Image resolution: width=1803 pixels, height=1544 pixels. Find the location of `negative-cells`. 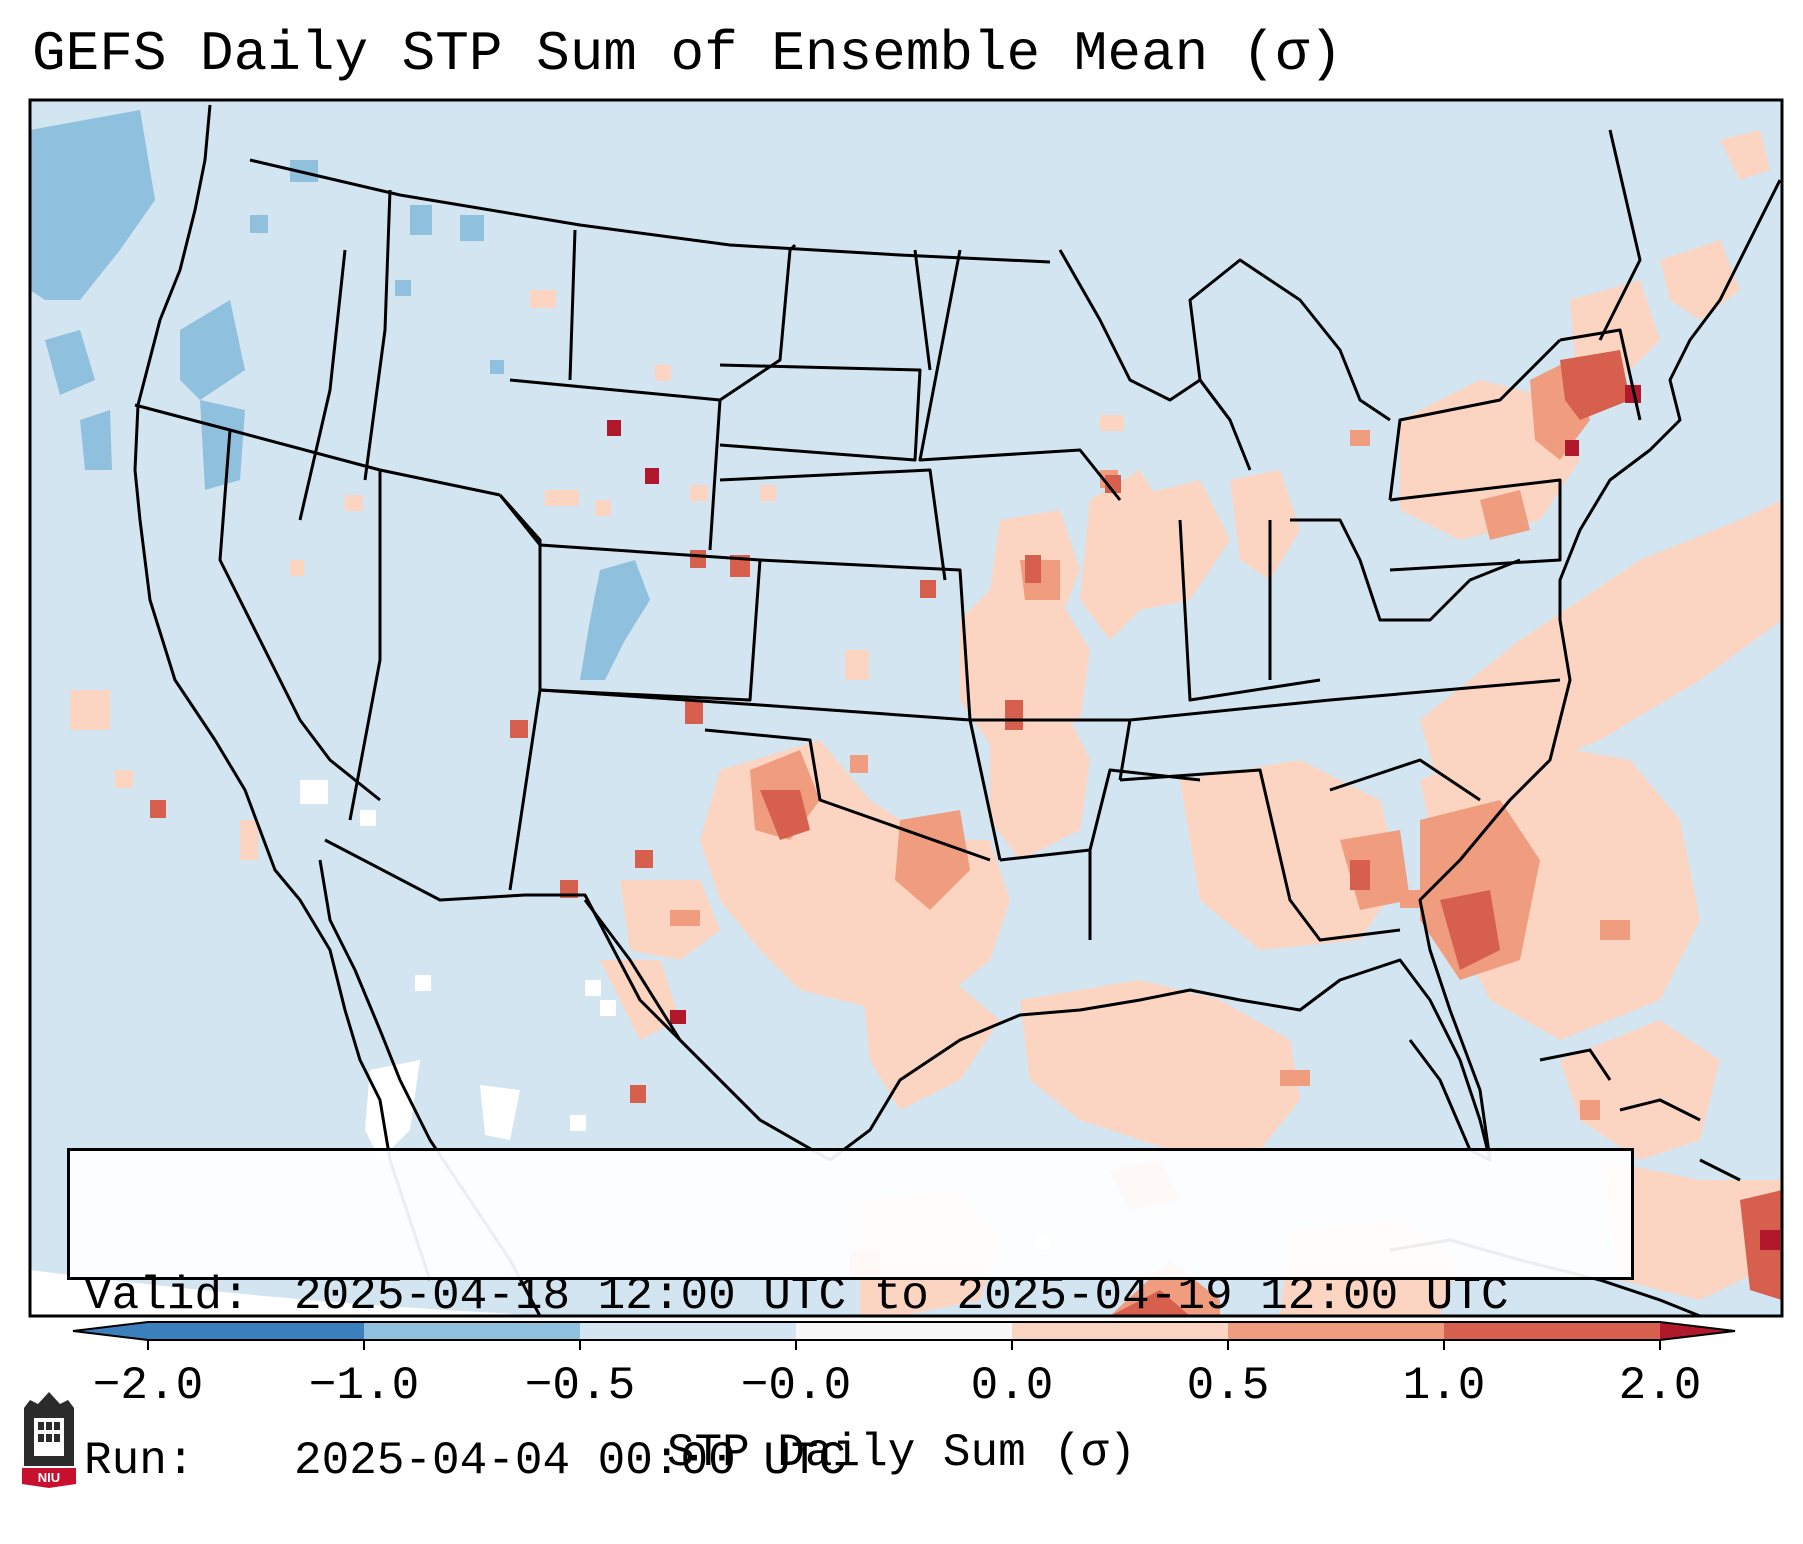

negative-cells is located at coordinates (340, 395).